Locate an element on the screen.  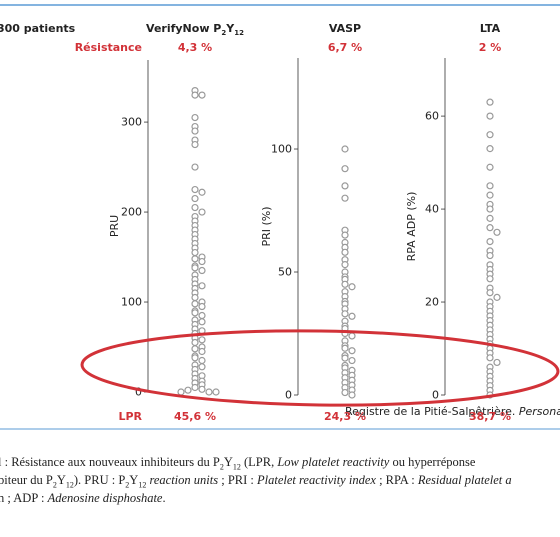
source-italic: Personal data is located at coordinates (539, 411).